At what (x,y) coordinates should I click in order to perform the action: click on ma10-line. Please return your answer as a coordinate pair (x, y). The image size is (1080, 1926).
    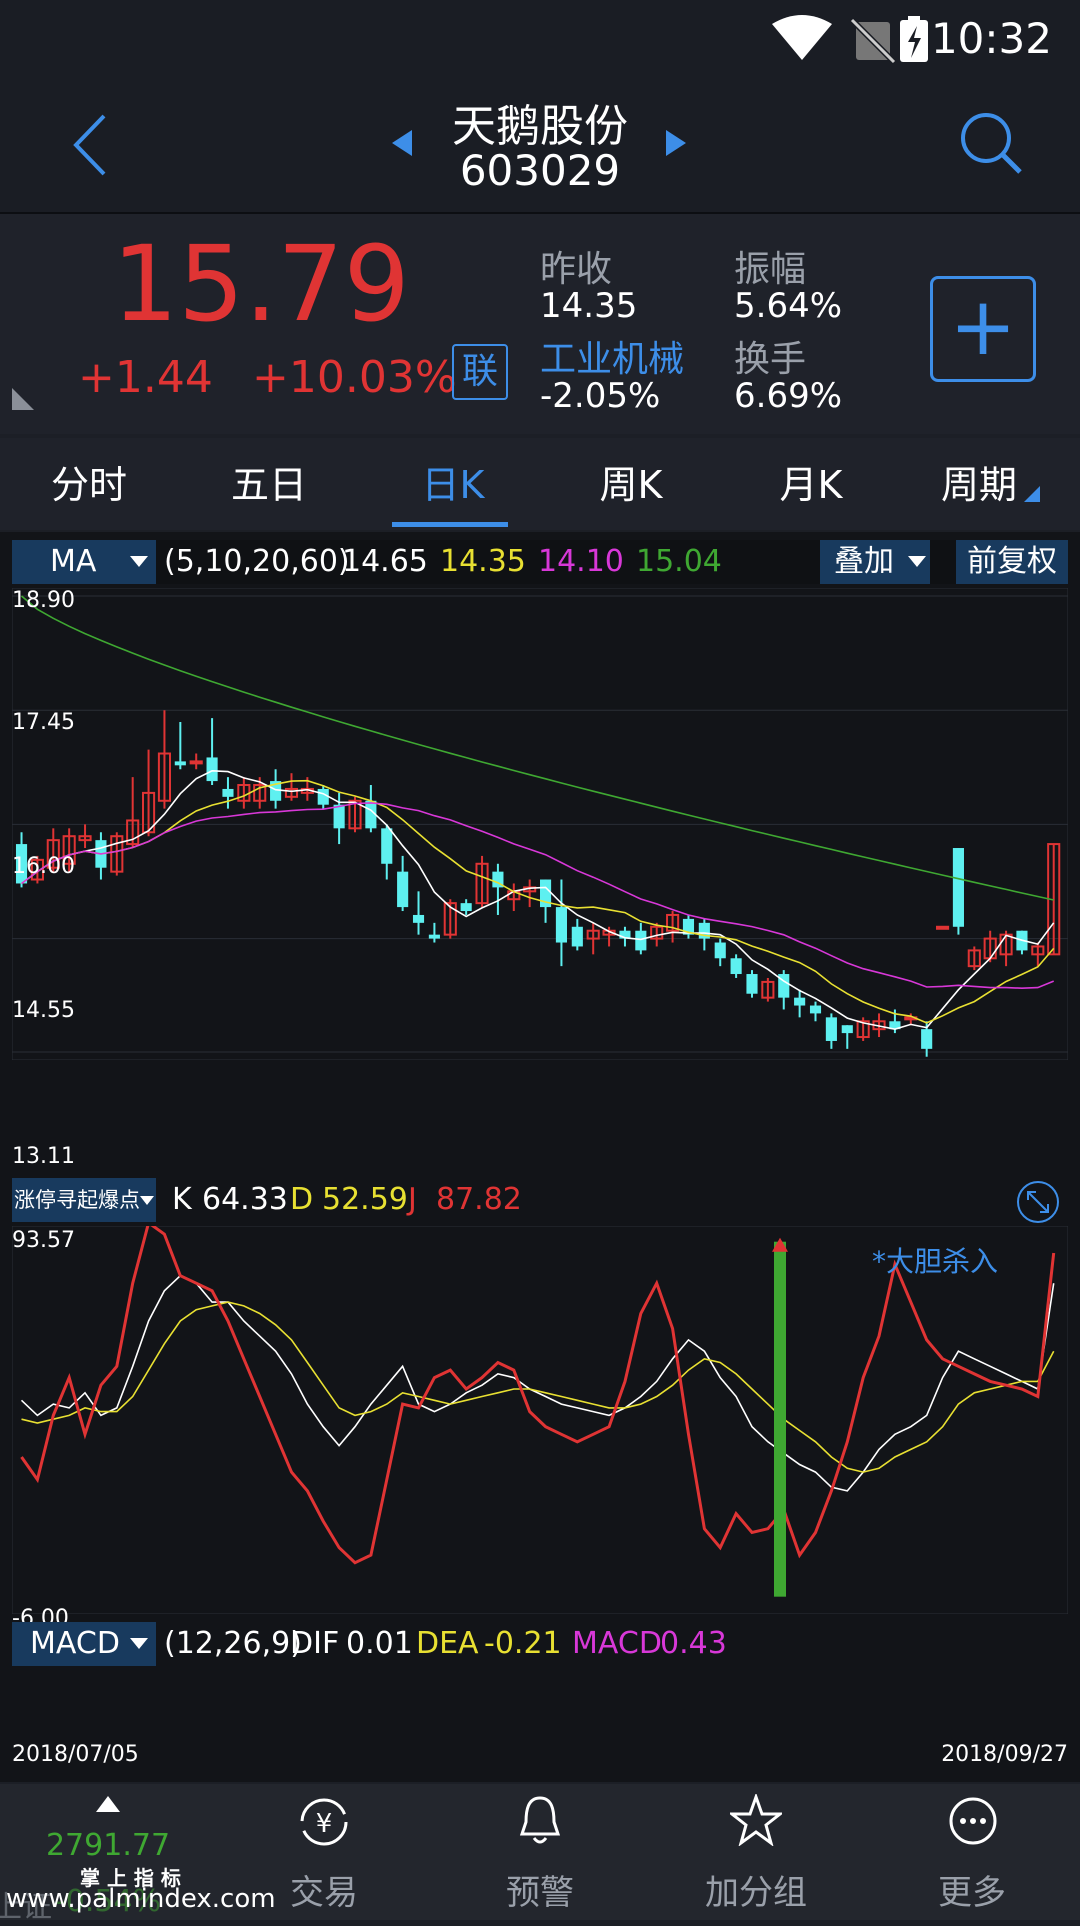
    Looking at the image, I should click on (538, 901).